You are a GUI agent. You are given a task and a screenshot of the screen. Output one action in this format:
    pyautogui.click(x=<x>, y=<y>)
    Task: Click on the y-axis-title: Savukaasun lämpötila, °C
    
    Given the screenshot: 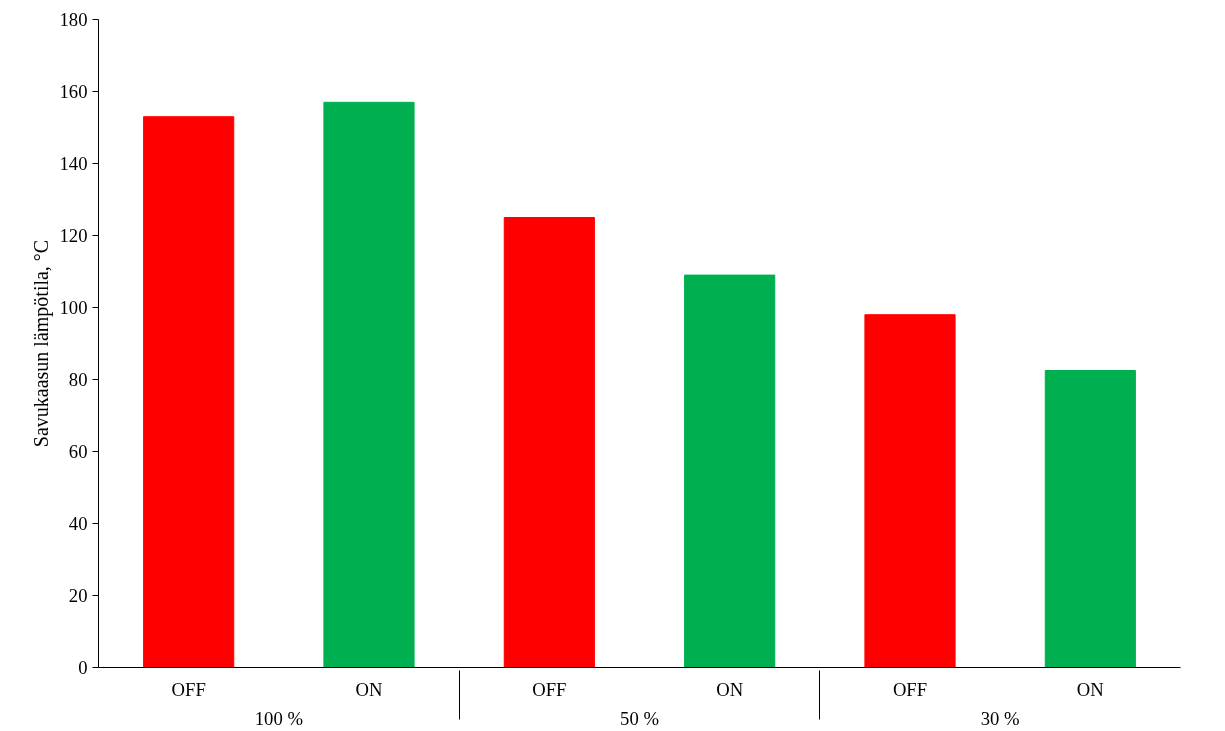 What is the action you would take?
    pyautogui.click(x=41, y=343)
    